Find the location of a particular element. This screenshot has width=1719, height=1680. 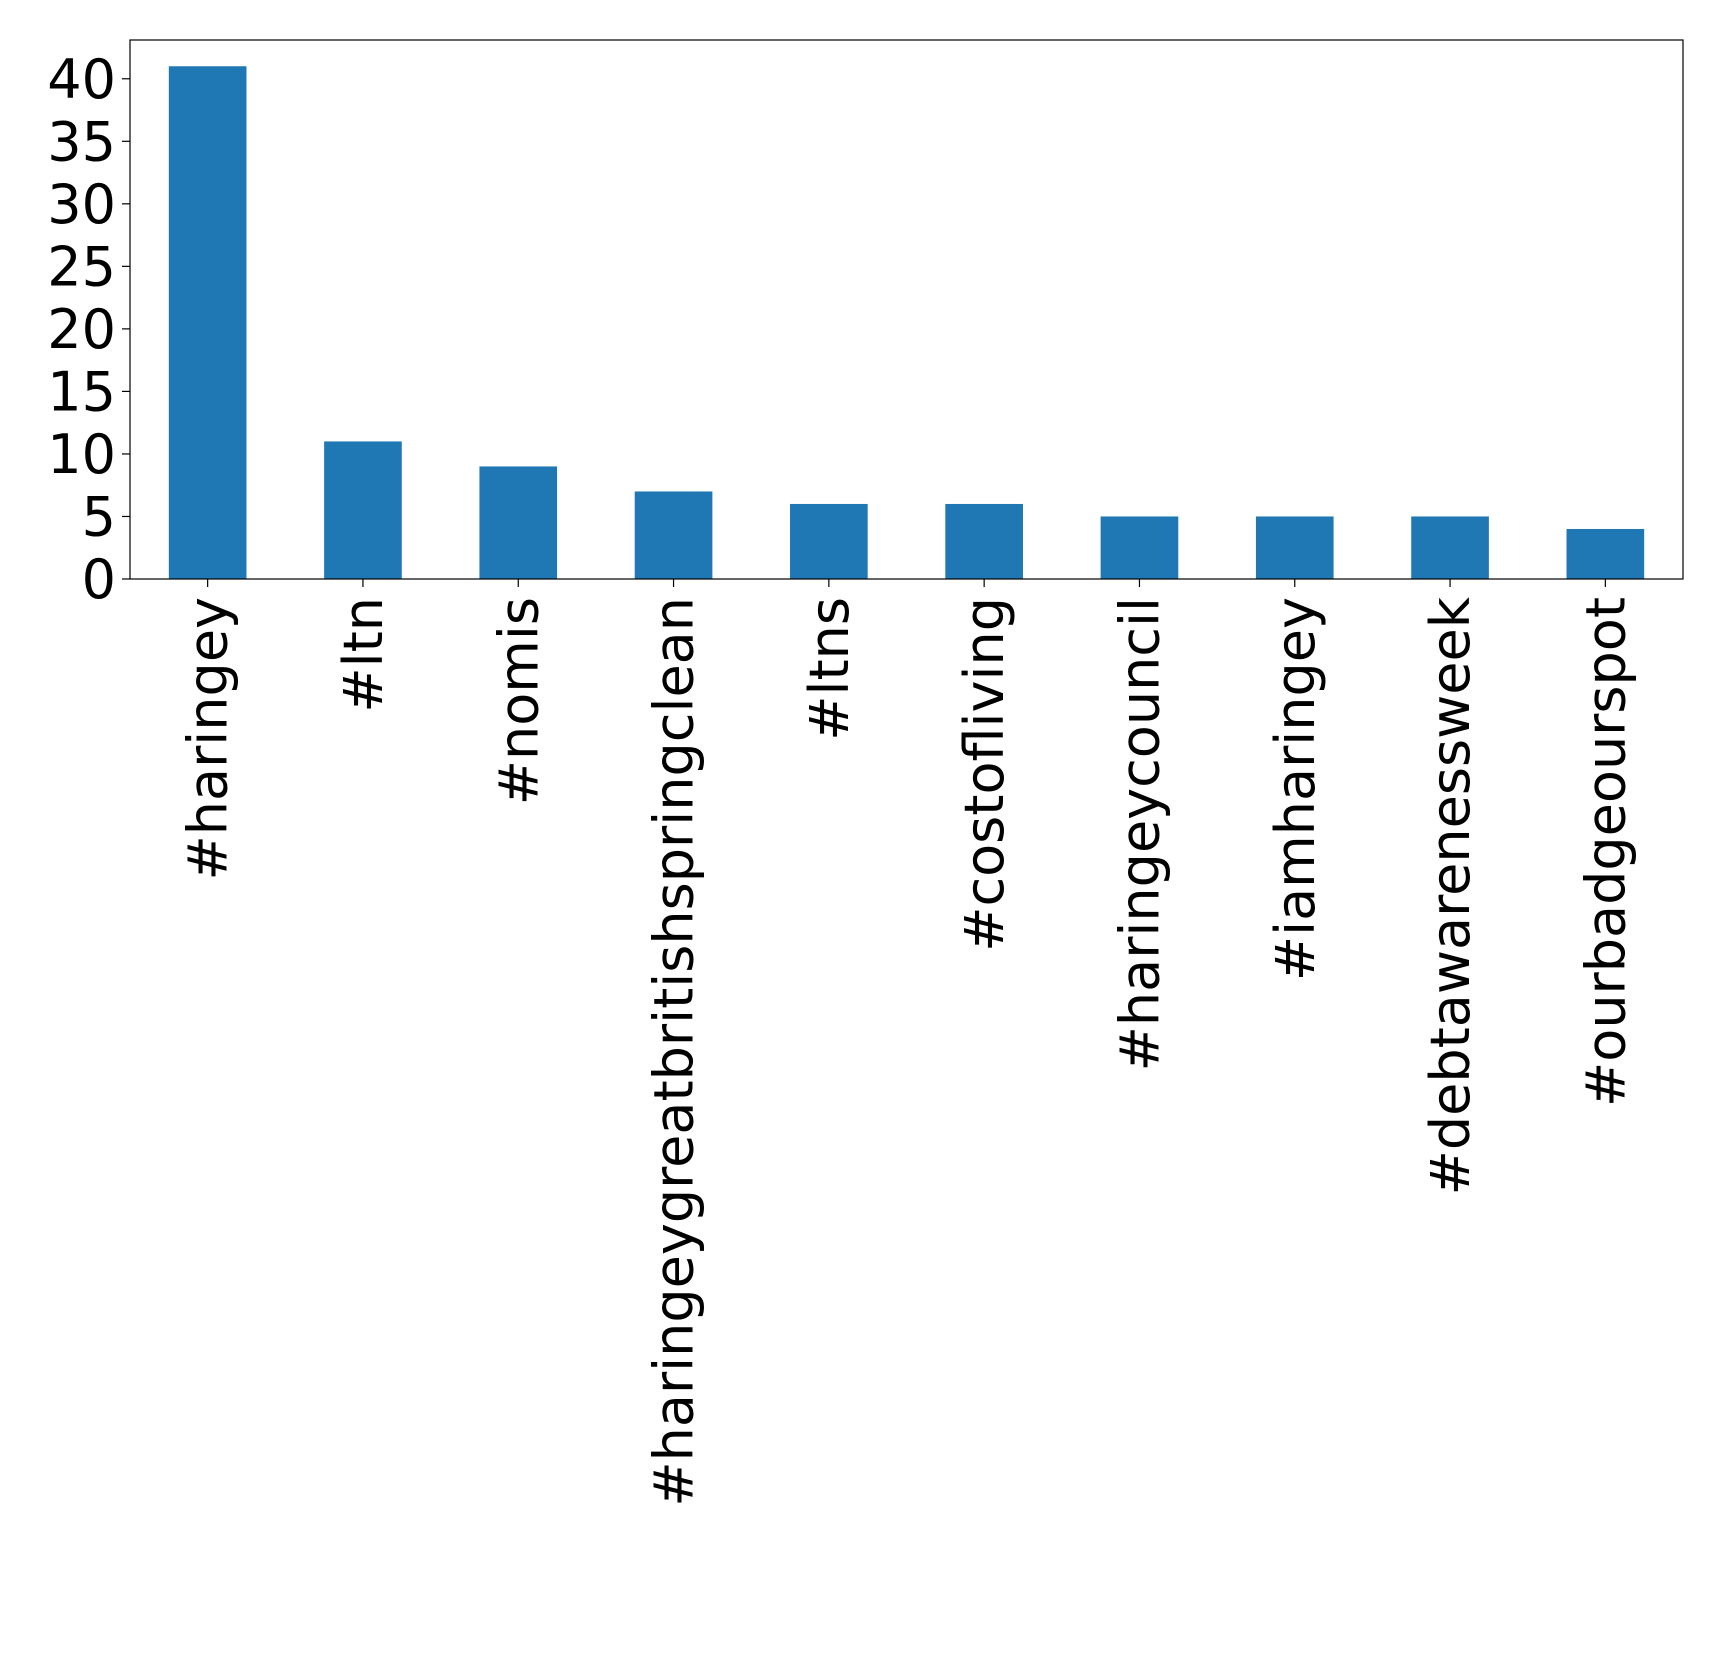

bar-costofliving is located at coordinates (984, 541).